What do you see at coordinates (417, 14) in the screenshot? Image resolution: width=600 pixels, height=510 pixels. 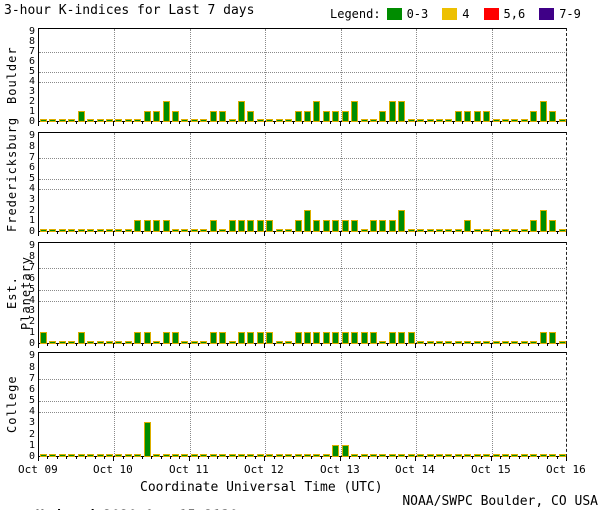 I see `legend-item-label: 0-3` at bounding box center [417, 14].